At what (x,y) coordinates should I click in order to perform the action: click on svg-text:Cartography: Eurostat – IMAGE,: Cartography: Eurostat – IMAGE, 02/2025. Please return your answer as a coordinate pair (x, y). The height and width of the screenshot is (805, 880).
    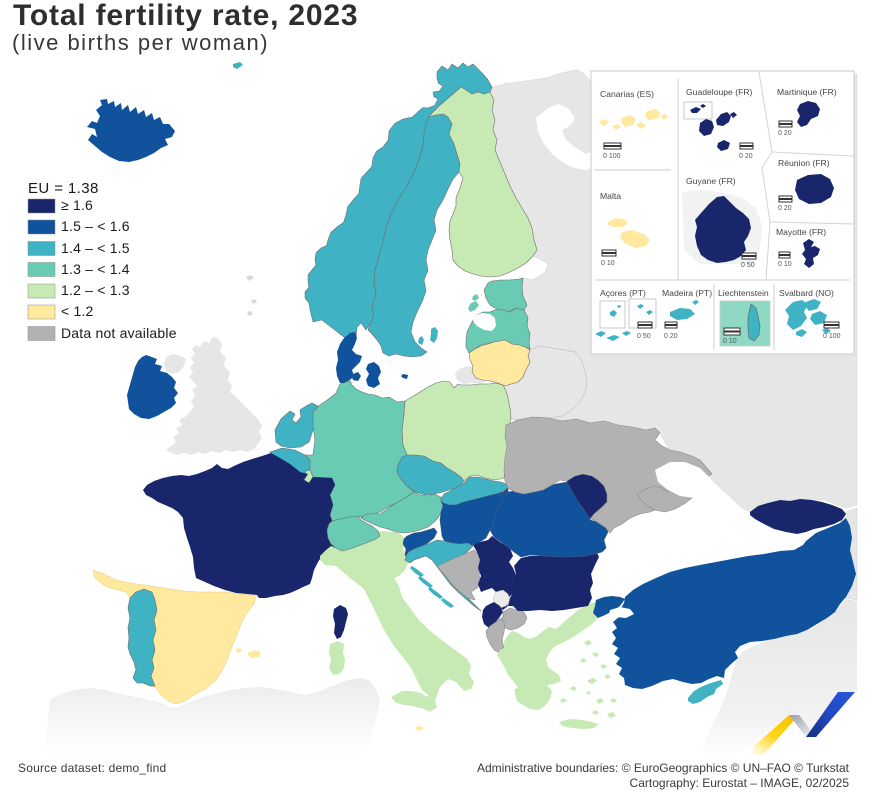
    Looking at the image, I should click on (740, 783).